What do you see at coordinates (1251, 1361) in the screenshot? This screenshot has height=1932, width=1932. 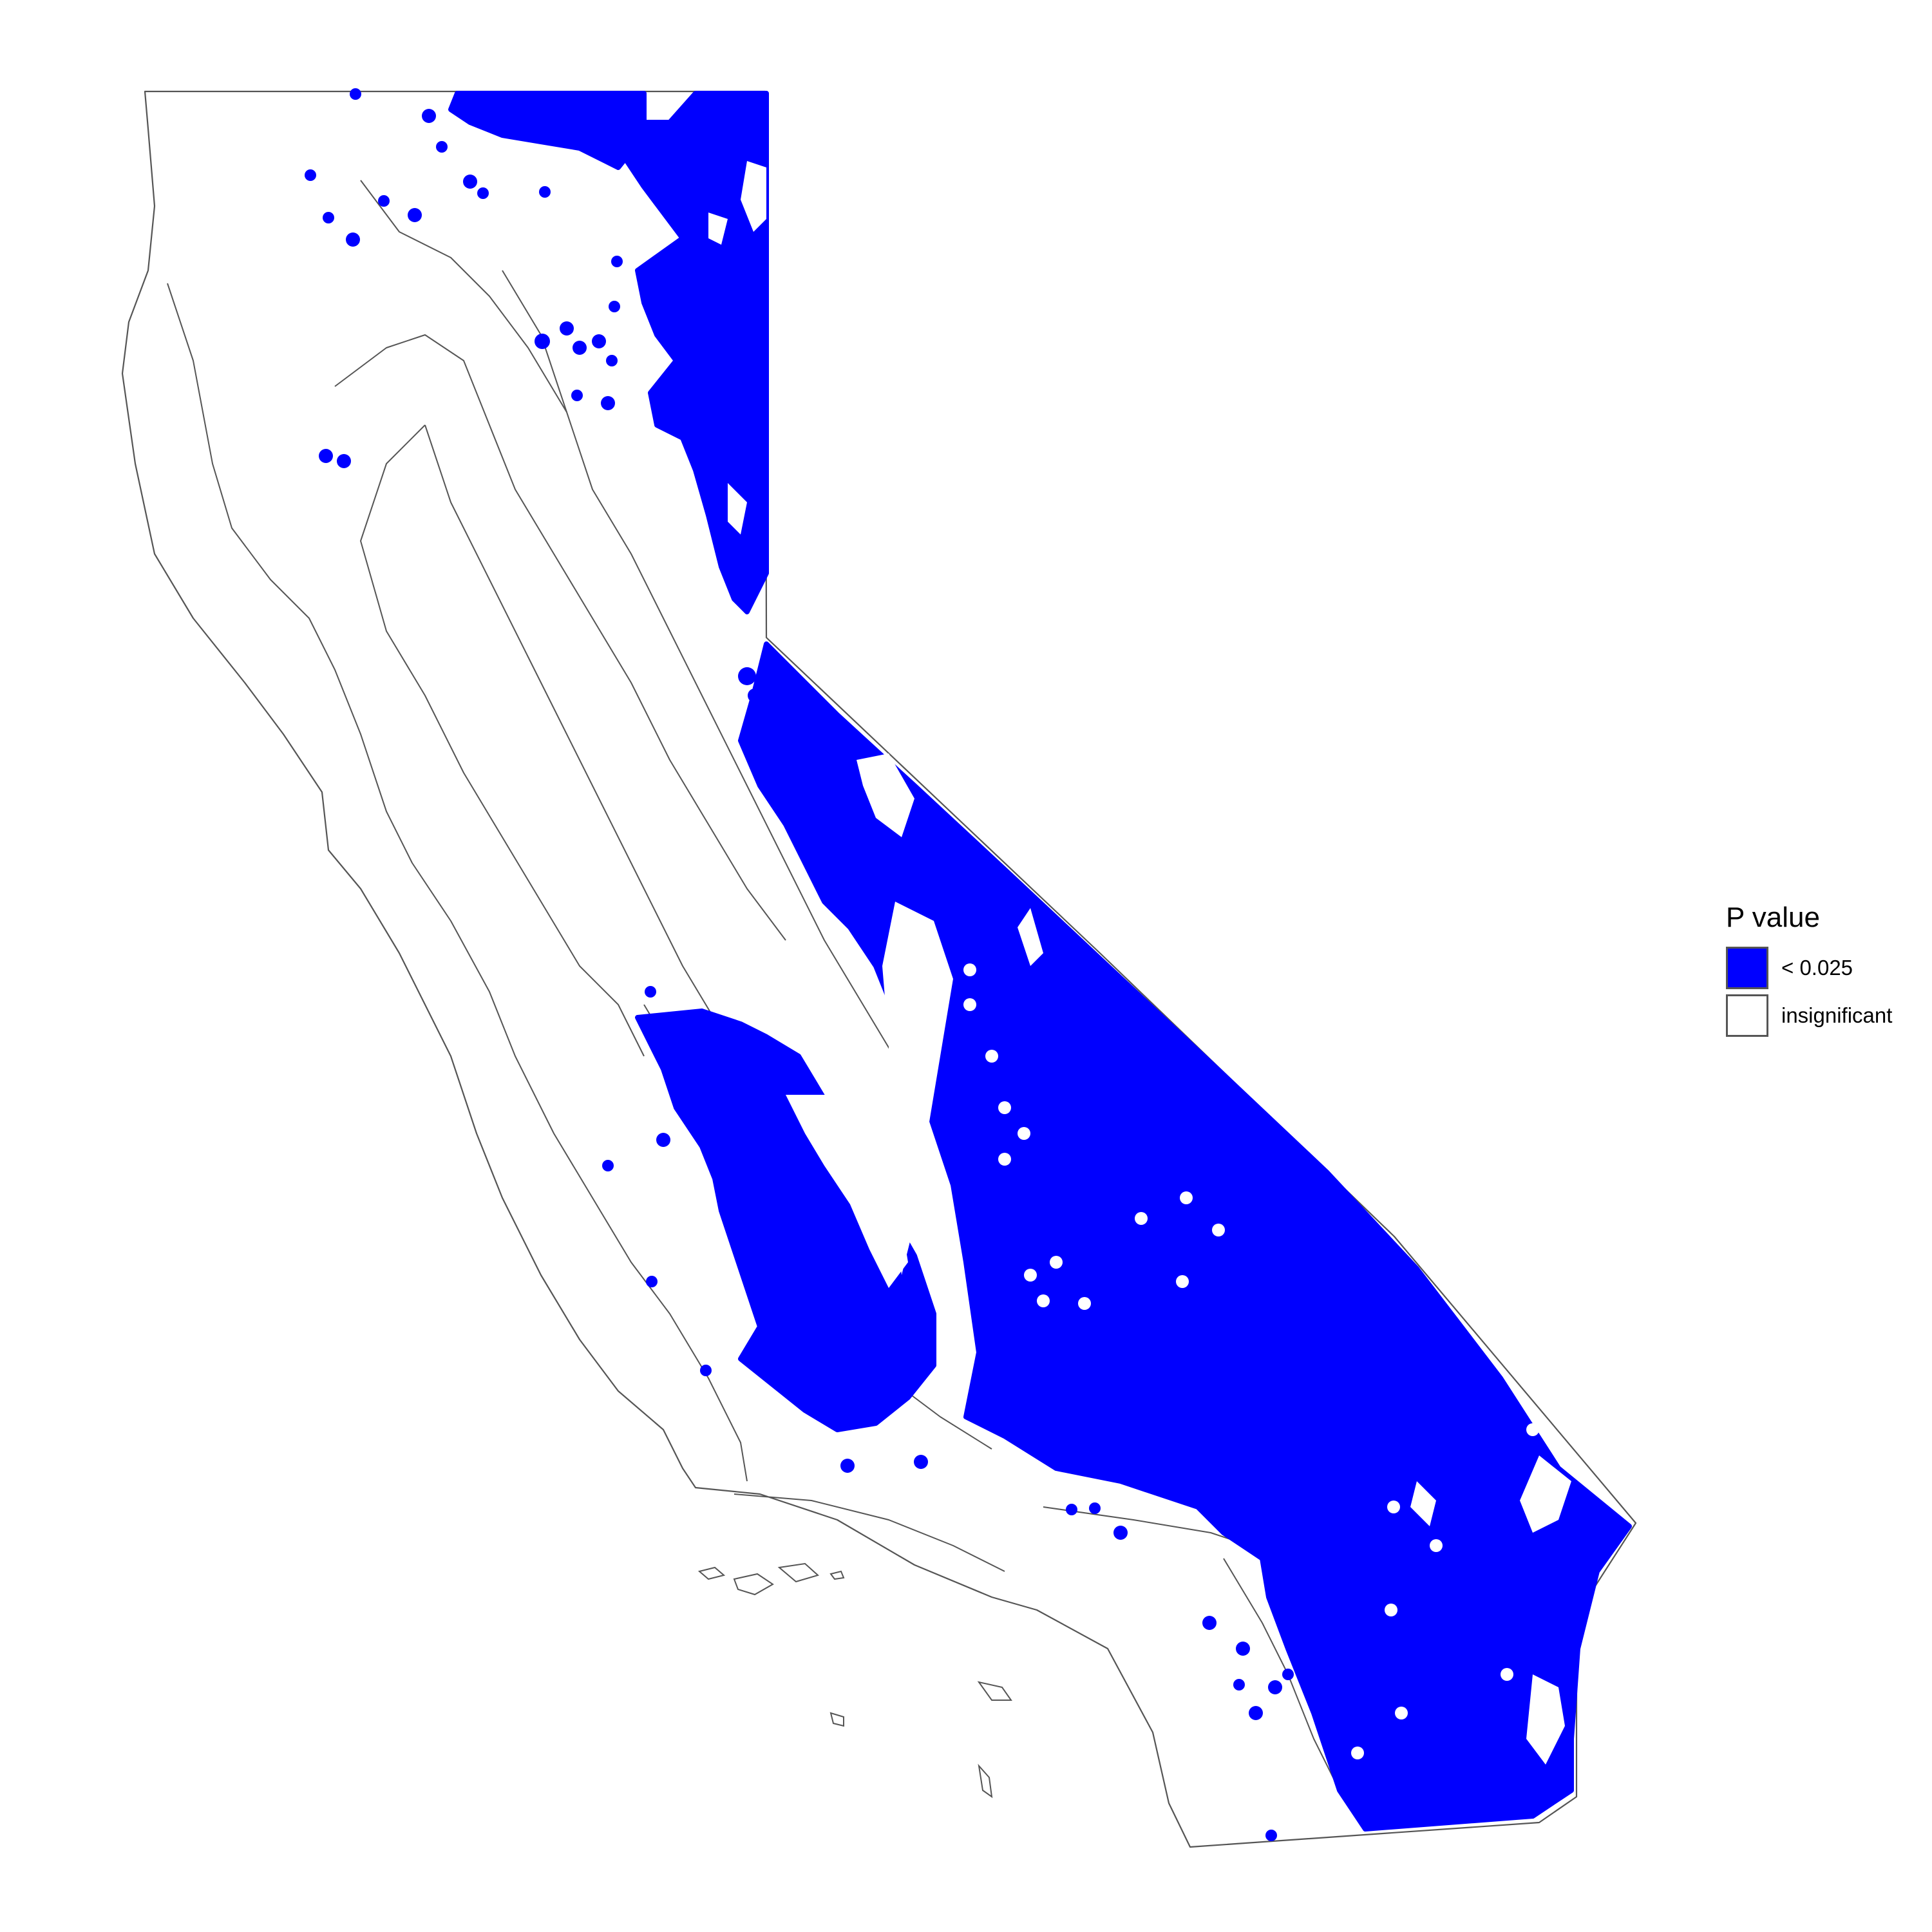 I see `insignificant-hexes` at bounding box center [1251, 1361].